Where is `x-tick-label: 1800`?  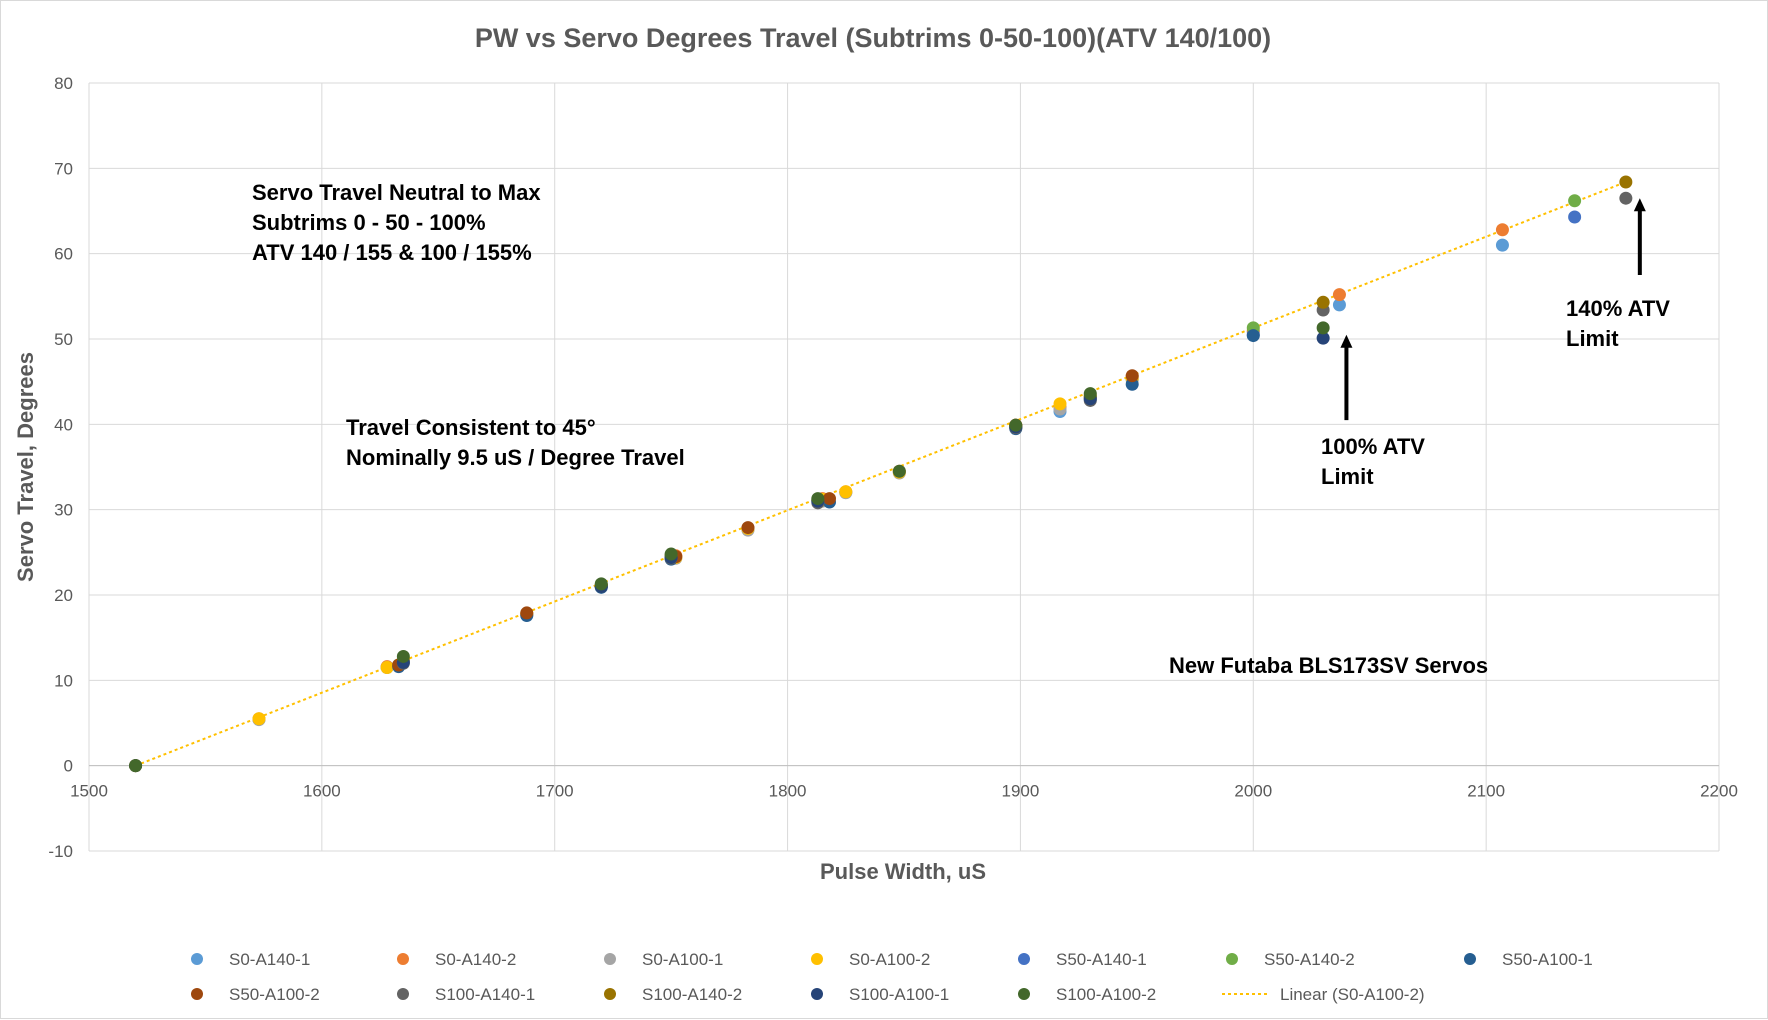 x-tick-label: 1800 is located at coordinates (788, 791).